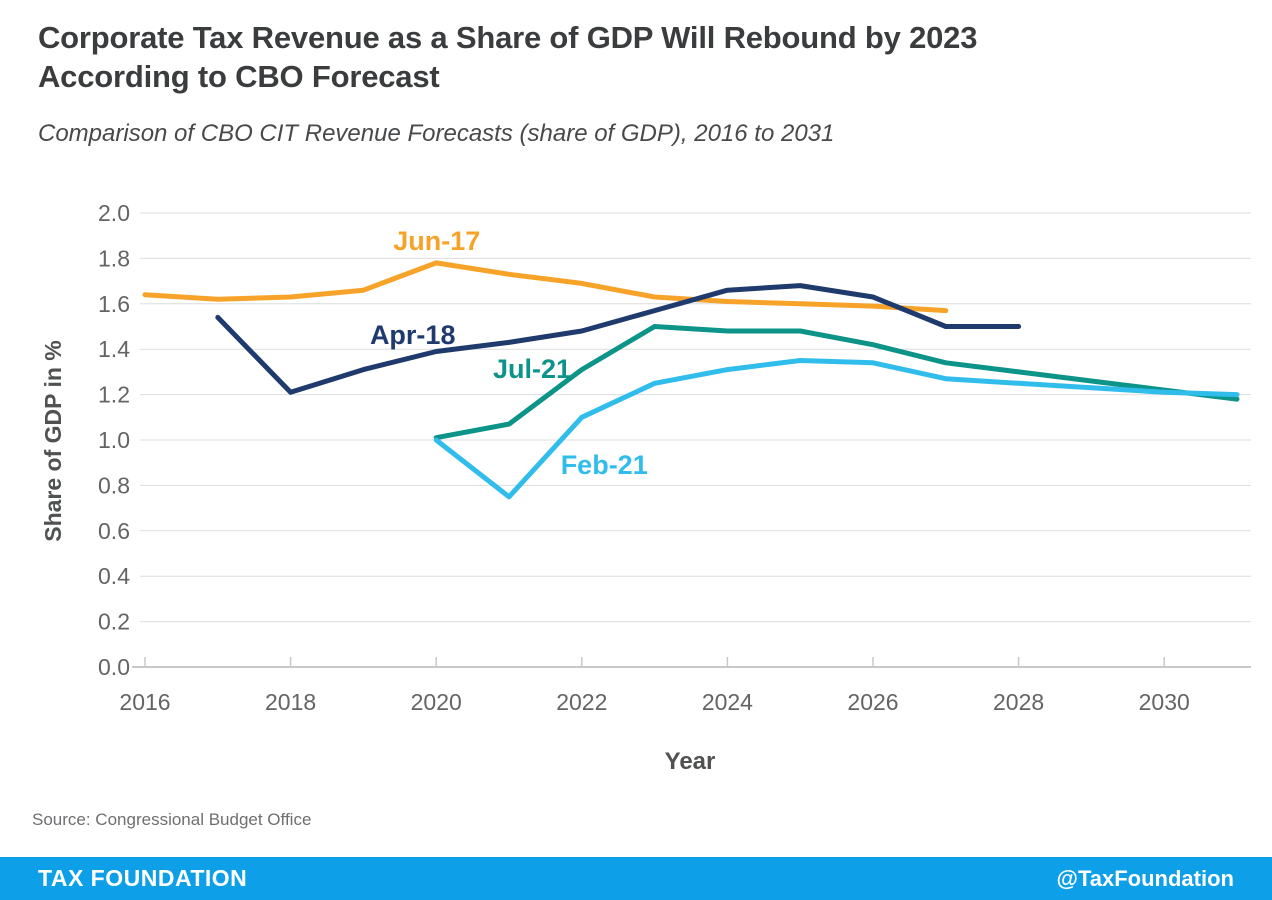  Describe the element at coordinates (604, 465) in the screenshot. I see `series-label-feb-21: Feb-21` at that location.